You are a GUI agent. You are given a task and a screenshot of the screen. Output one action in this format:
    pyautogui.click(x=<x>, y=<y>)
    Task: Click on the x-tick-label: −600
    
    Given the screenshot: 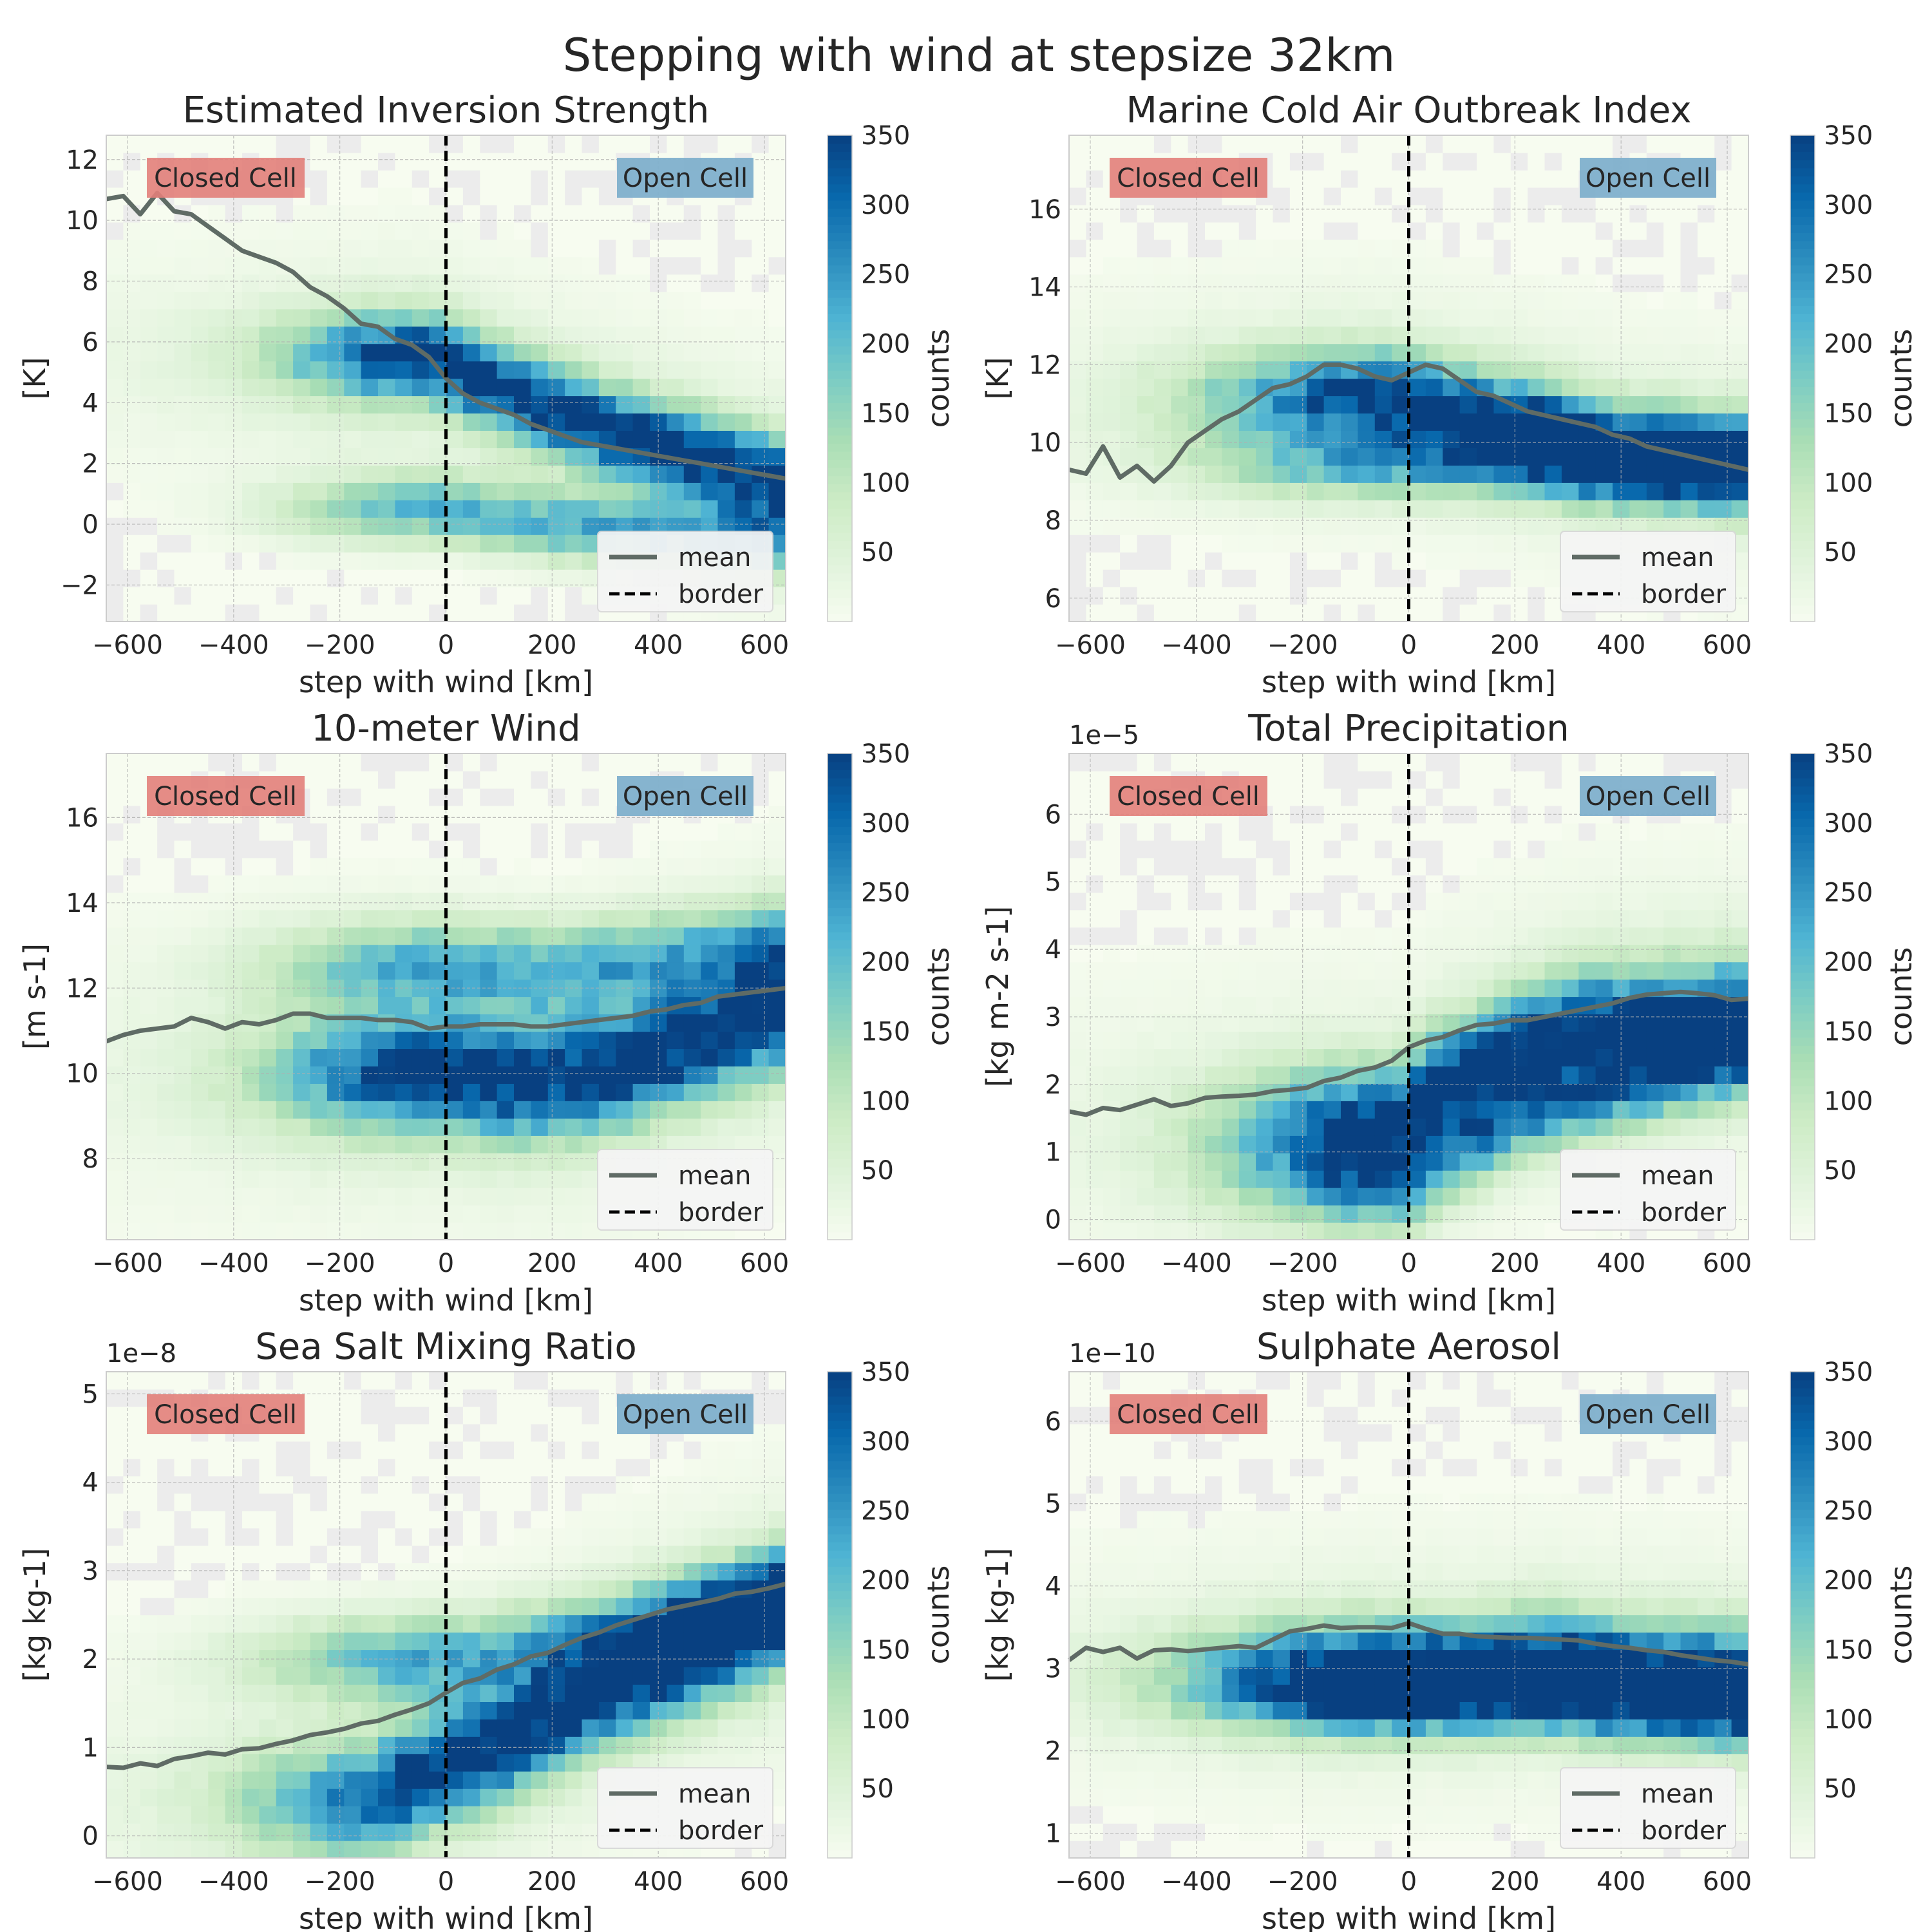 What is the action you would take?
    pyautogui.click(x=1091, y=1263)
    